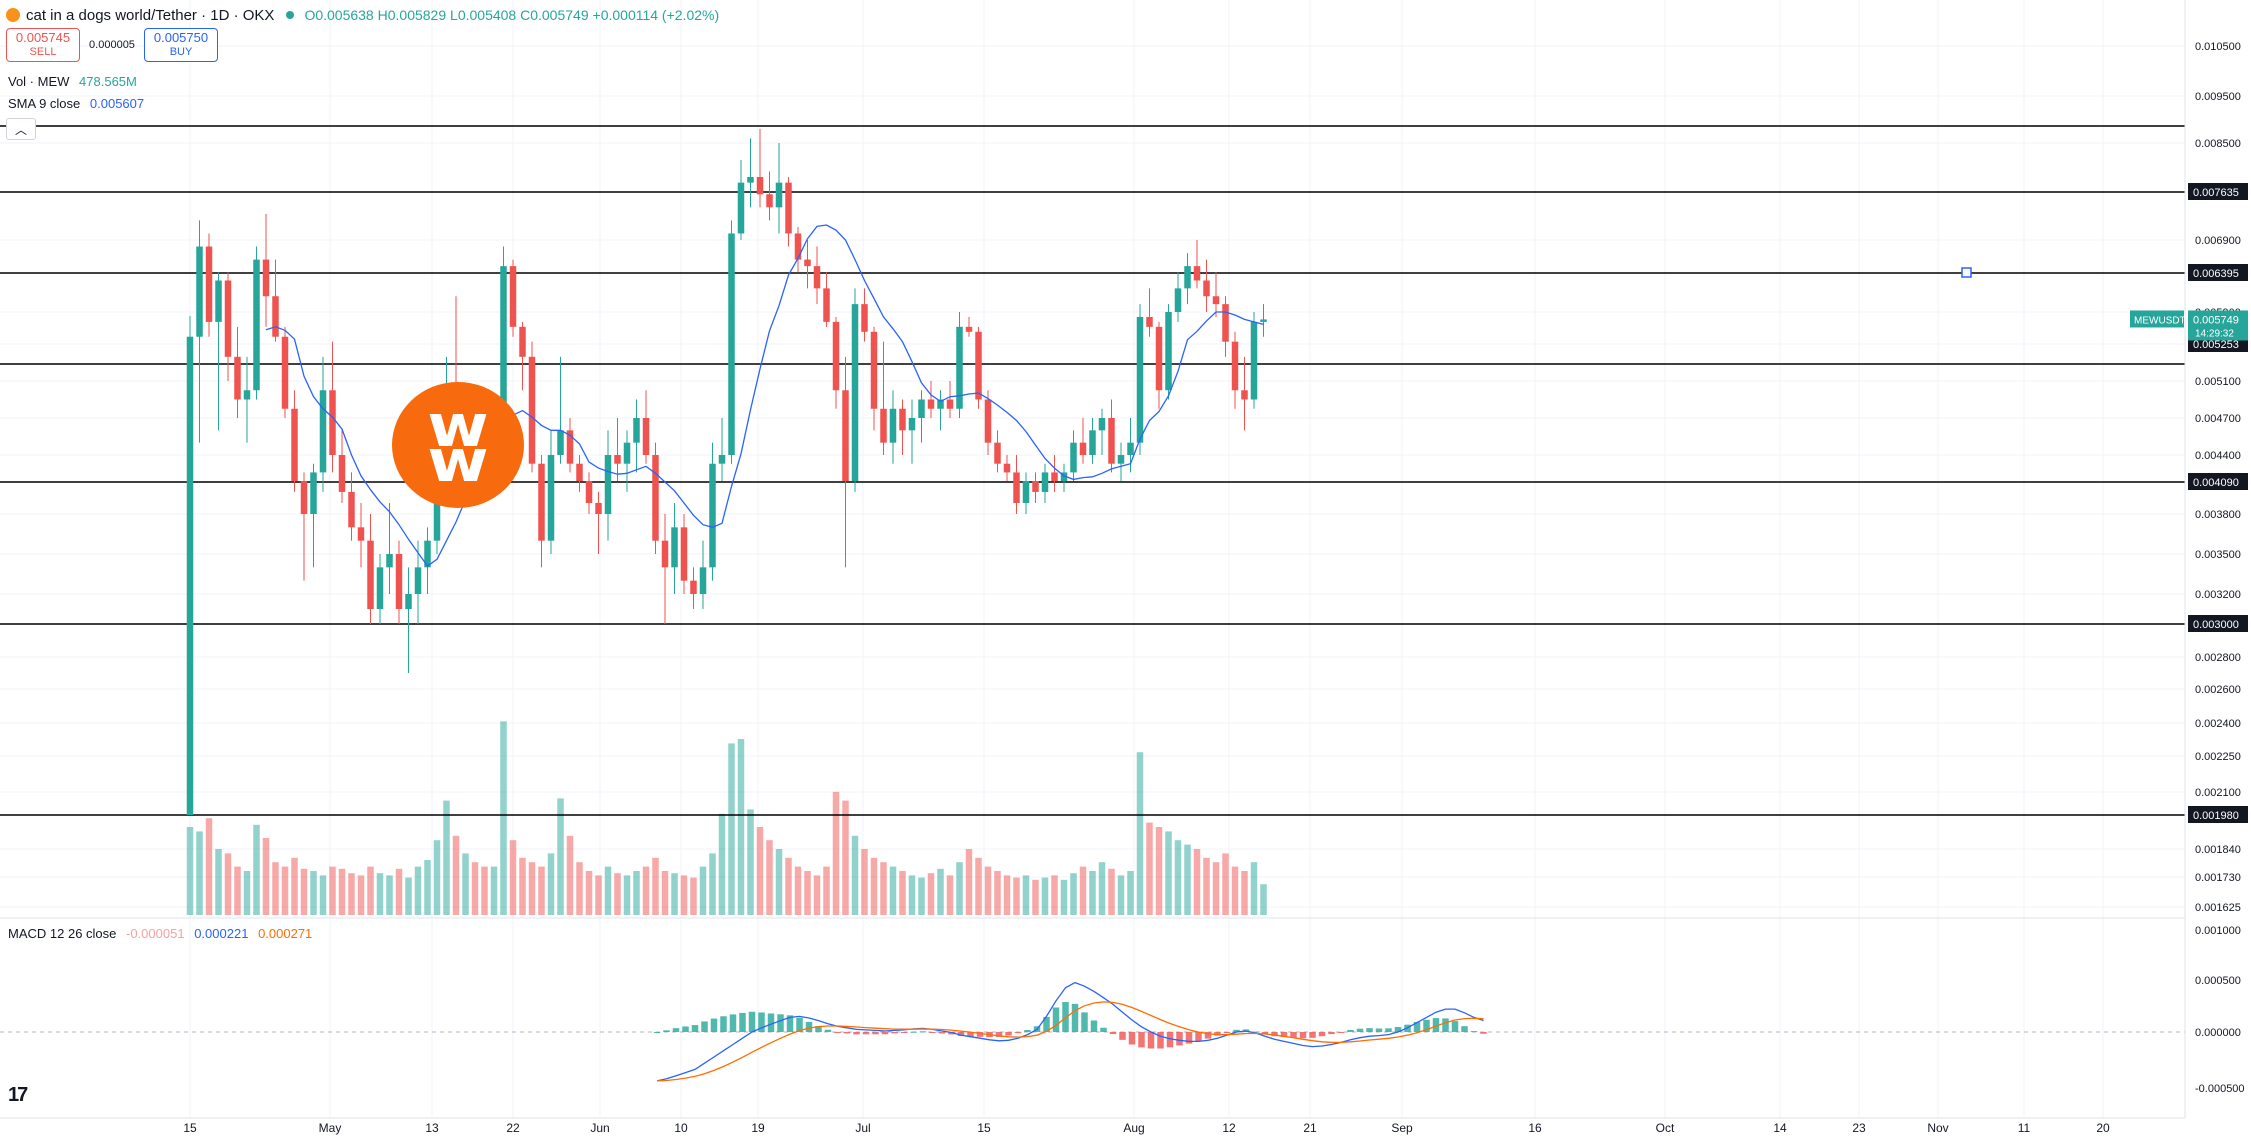  What do you see at coordinates (2218, 724) in the screenshot?
I see `price-axis-label: 0.002400` at bounding box center [2218, 724].